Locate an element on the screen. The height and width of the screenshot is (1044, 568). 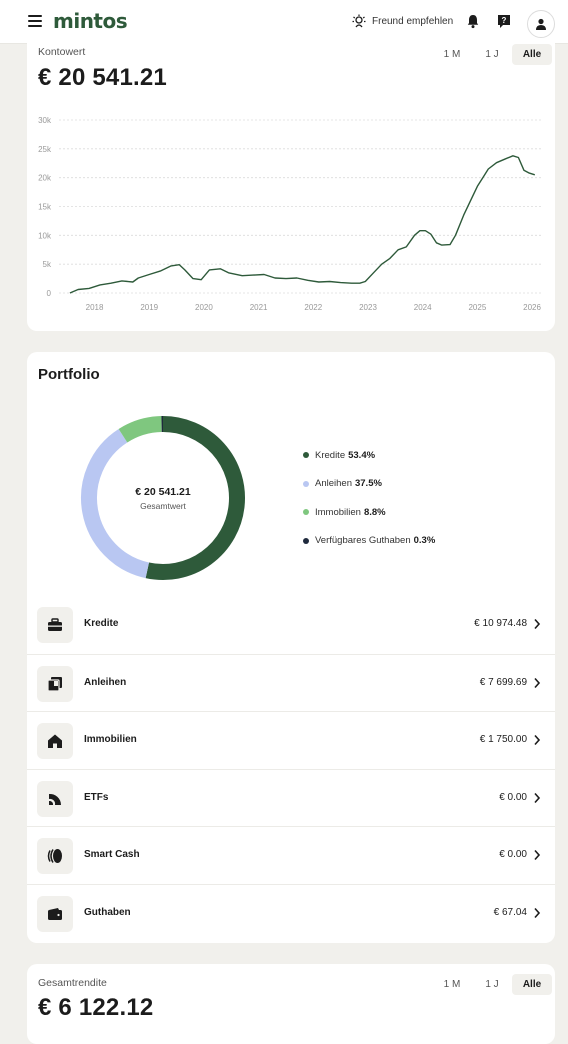
help-icon: ? is located at coordinates (504, 21).